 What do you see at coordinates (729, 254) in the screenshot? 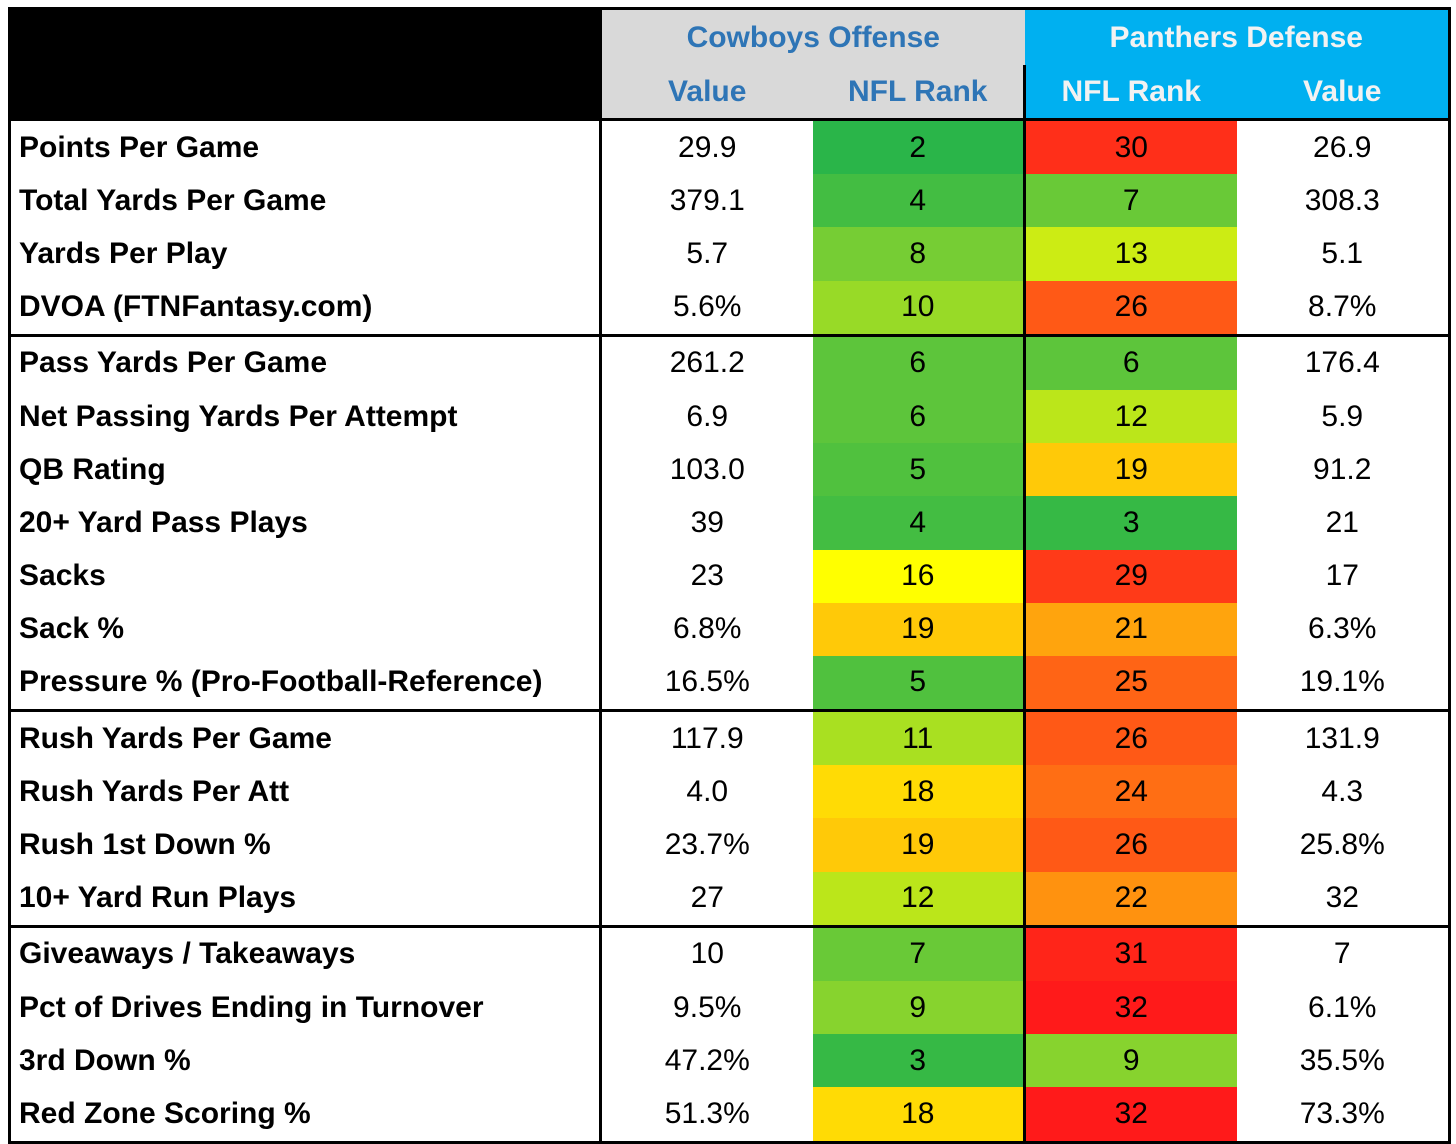
I see `table-row: Yards Per Play 5.7 8 13 5.1` at bounding box center [729, 254].